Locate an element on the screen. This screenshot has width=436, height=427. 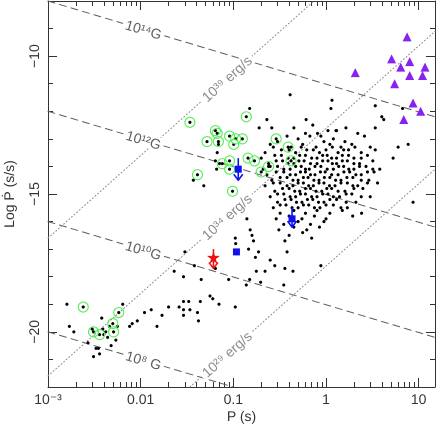
text: 10¹⁴G is located at coordinates (144, 29).